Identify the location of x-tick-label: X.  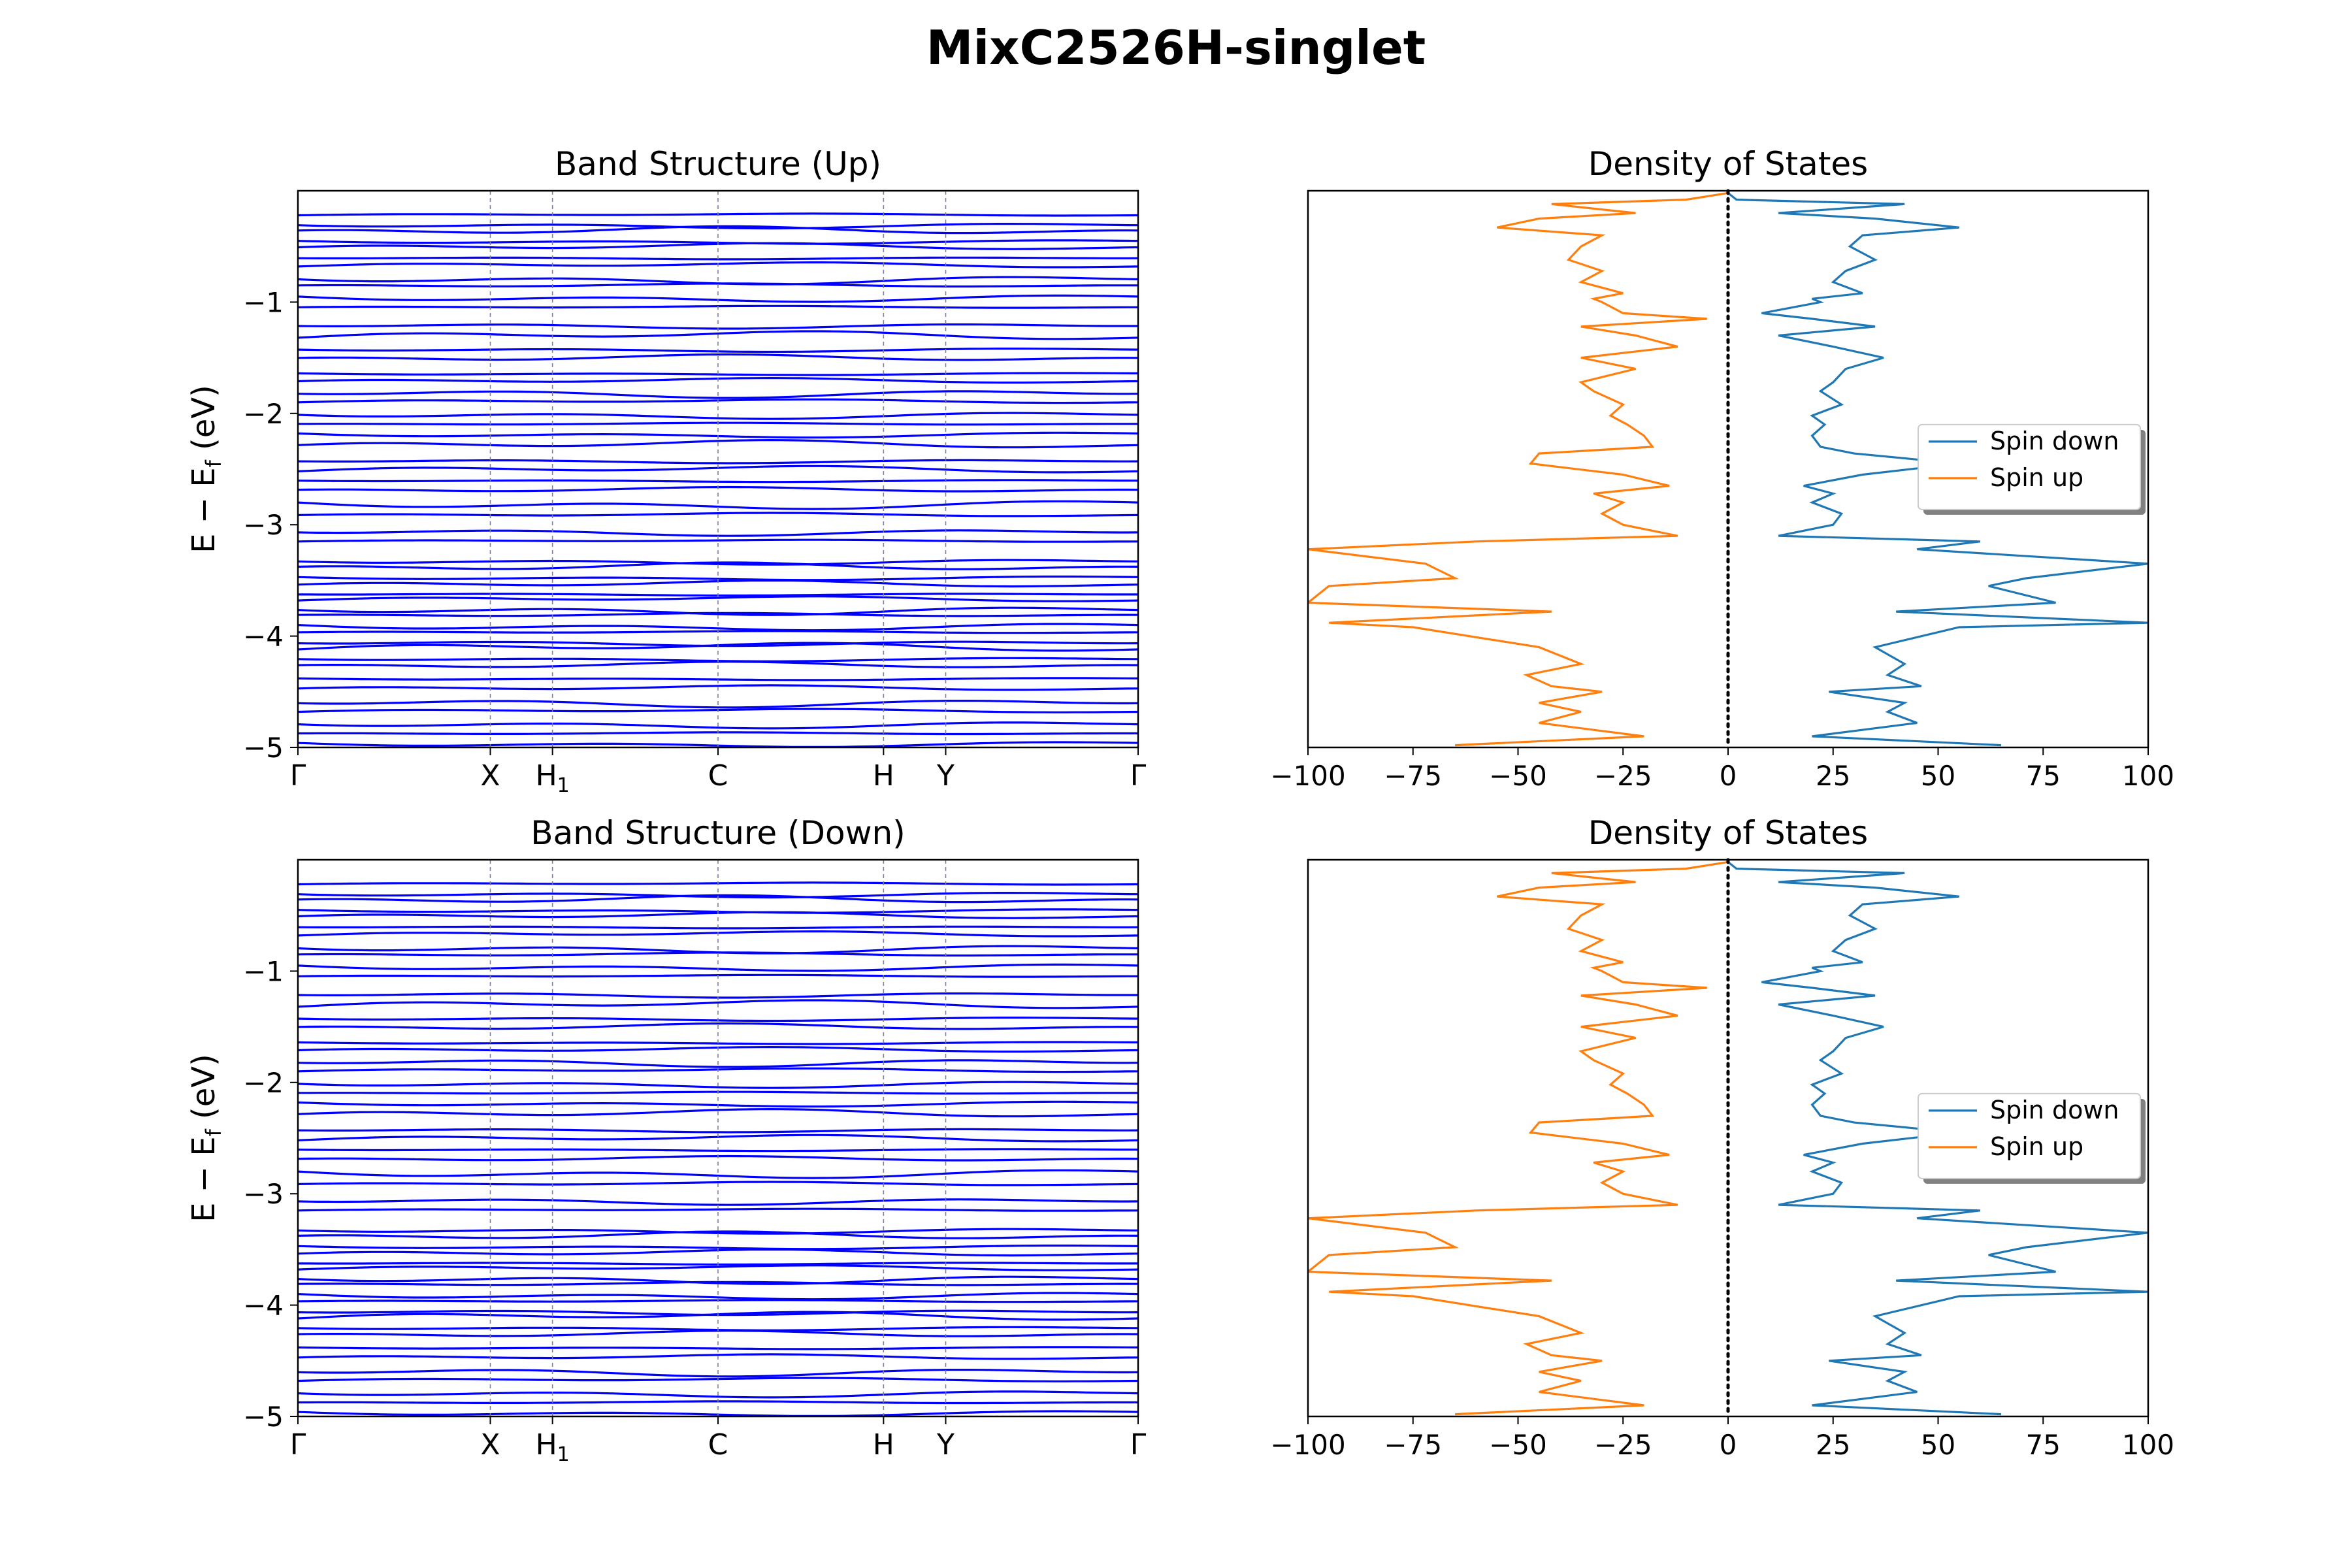
(490, 1445).